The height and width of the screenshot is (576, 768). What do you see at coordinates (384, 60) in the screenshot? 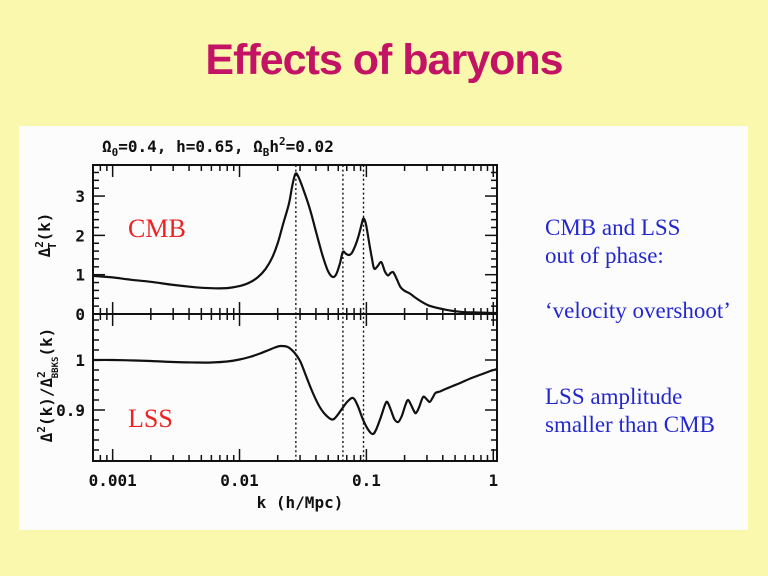
I see `page-title: Effects of baryons` at bounding box center [384, 60].